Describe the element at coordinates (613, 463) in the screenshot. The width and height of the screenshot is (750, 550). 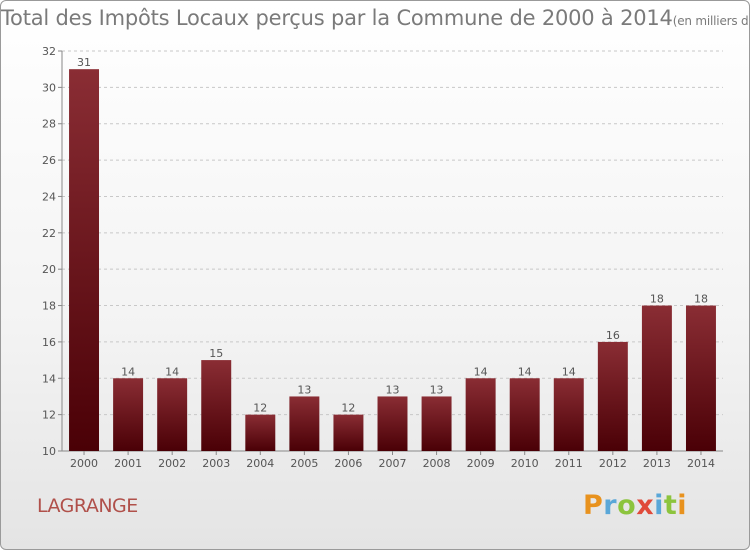
I see `x-tick-label: 2012` at that location.